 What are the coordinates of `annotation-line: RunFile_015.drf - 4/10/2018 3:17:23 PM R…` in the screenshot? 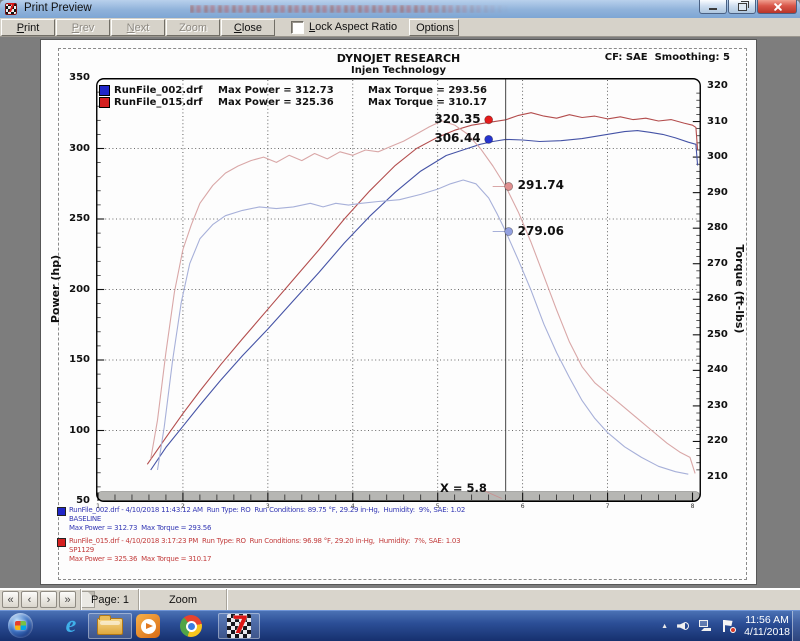 It's located at (267, 541).